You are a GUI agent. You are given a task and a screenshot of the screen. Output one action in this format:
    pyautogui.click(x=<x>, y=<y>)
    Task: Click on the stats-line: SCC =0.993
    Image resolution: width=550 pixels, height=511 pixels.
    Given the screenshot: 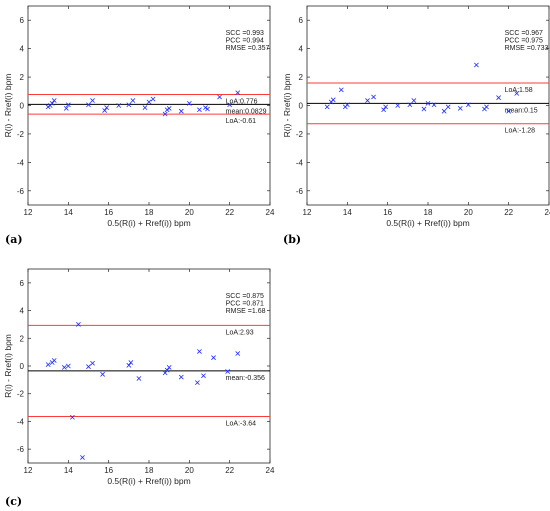 What is the action you would take?
    pyautogui.click(x=245, y=33)
    